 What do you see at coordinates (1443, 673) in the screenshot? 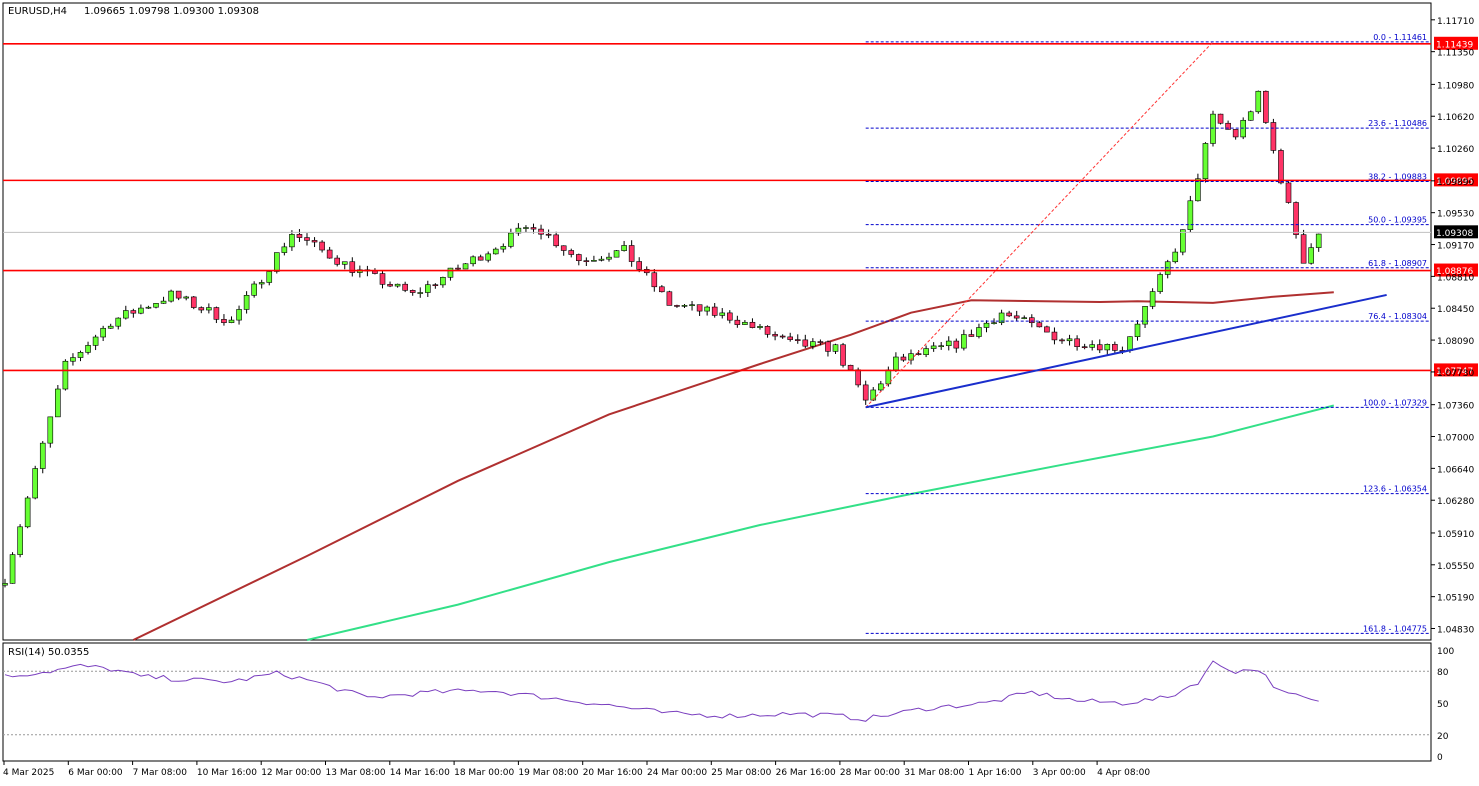
I see `rsi-tick-label: 80` at bounding box center [1443, 673].